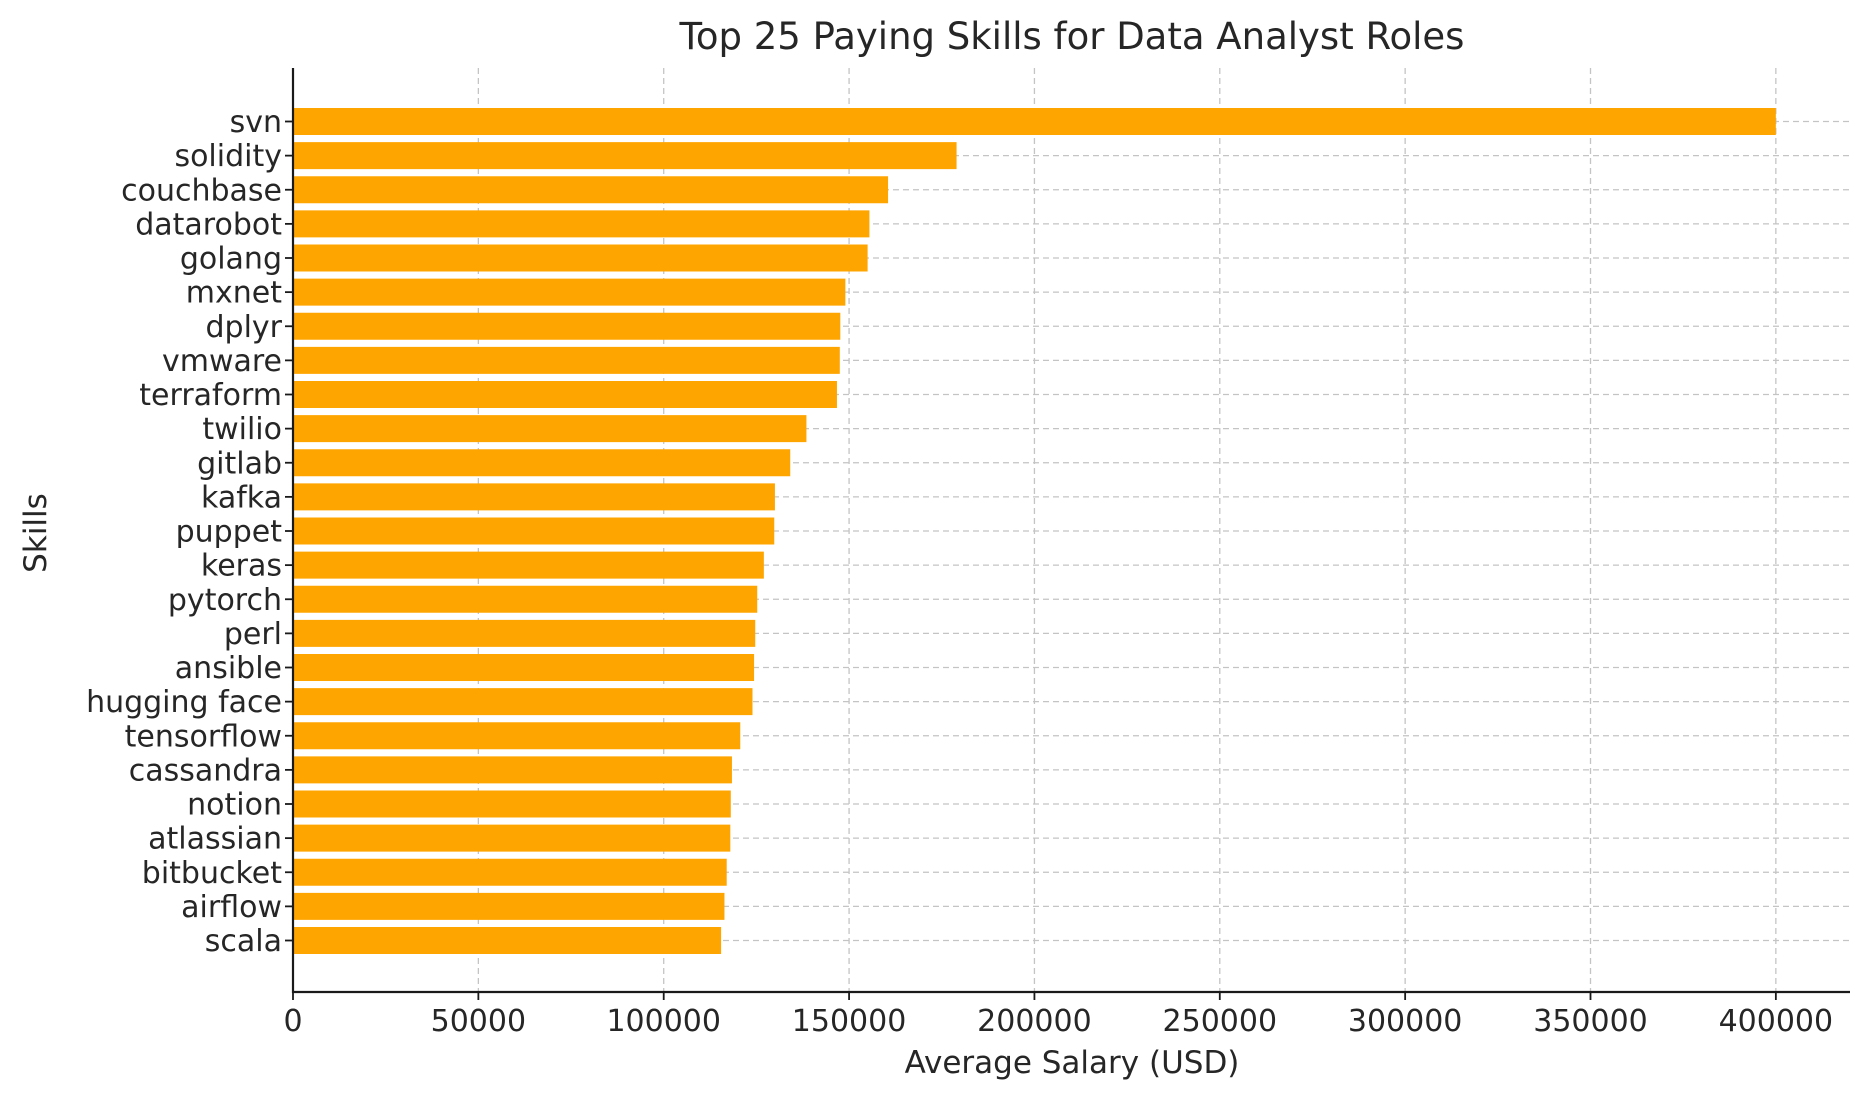 This screenshot has width=1861, height=1097. I want to click on y-tick-label: pytorch, so click(225, 600).